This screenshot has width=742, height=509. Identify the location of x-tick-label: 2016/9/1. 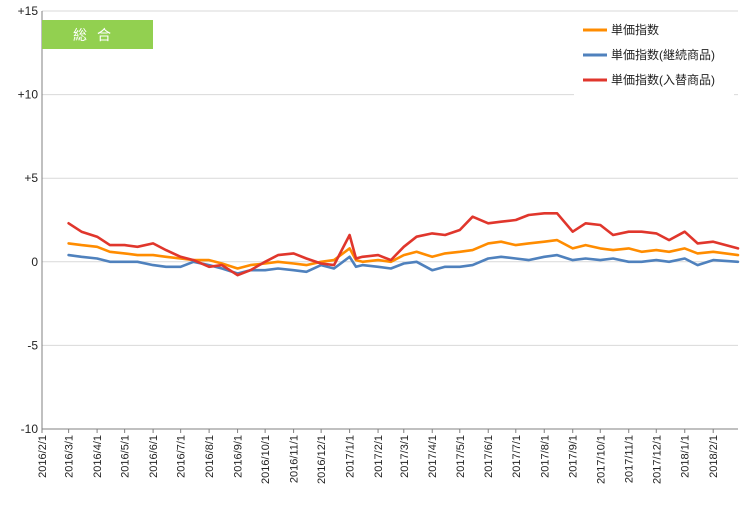
(239, 456).